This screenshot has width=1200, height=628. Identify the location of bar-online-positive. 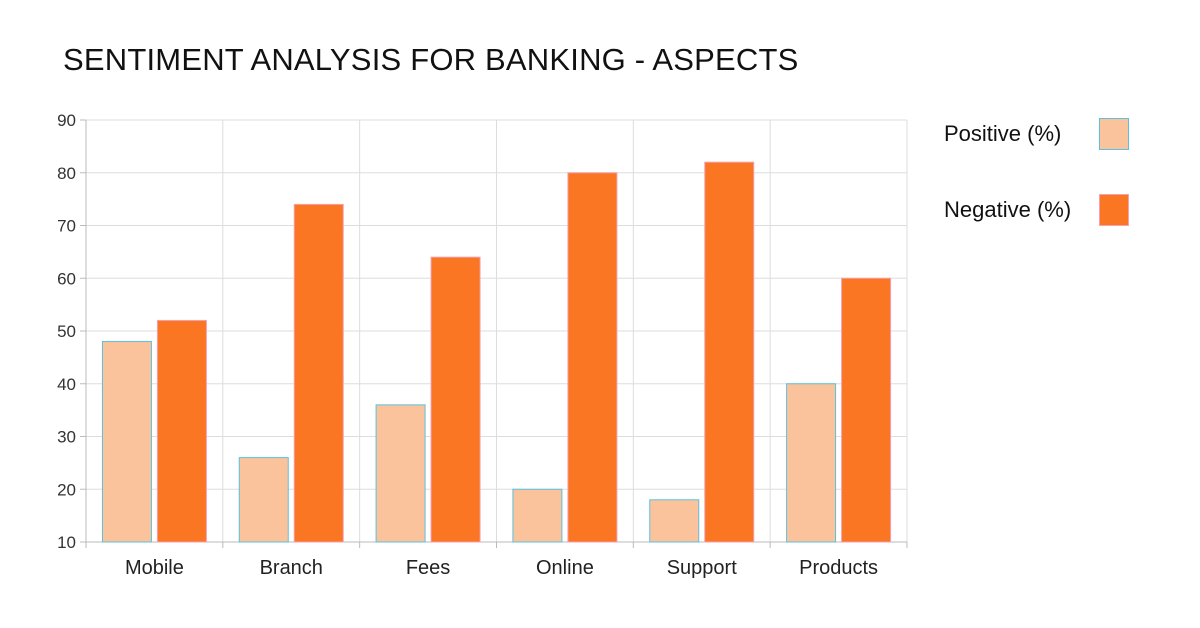
(537, 515).